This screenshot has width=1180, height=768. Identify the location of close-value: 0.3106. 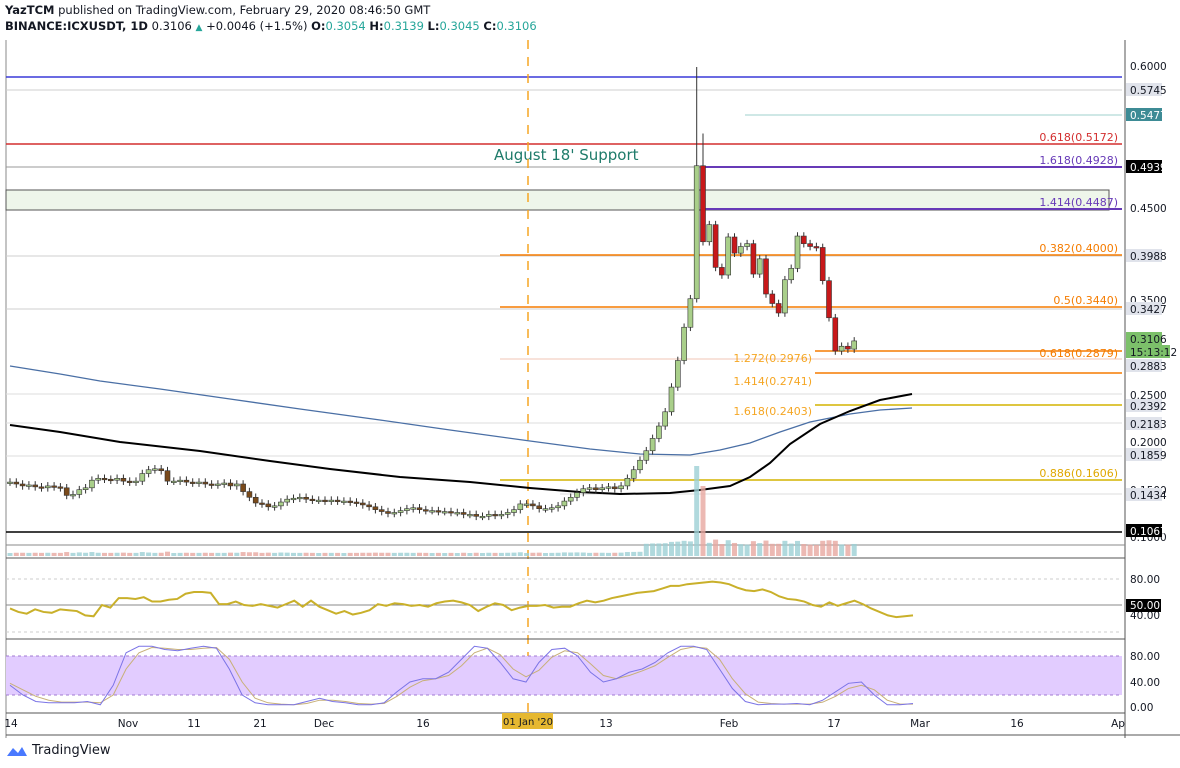
(516, 26).